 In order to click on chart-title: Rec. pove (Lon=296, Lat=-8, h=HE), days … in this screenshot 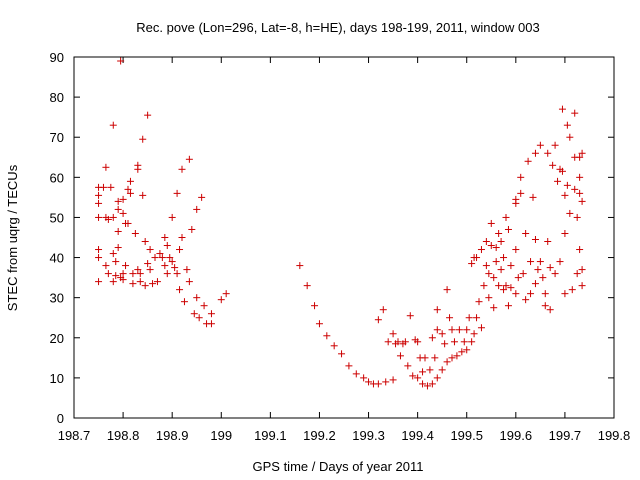, I will do `click(337, 27)`.